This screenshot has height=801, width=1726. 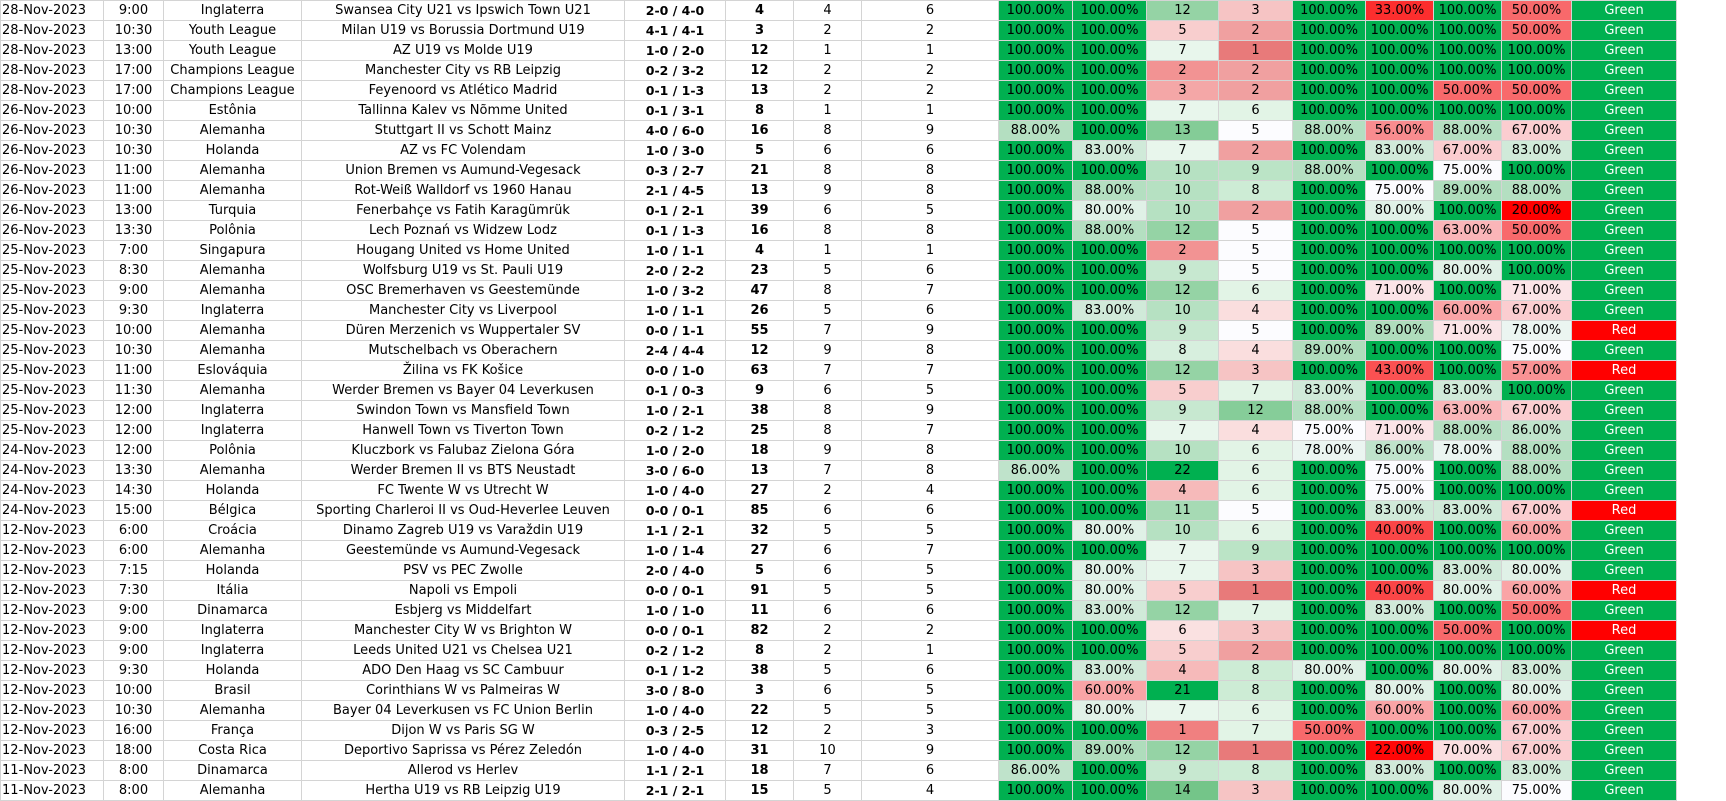 What do you see at coordinates (133, 770) in the screenshot?
I see `time-cell: 8:00` at bounding box center [133, 770].